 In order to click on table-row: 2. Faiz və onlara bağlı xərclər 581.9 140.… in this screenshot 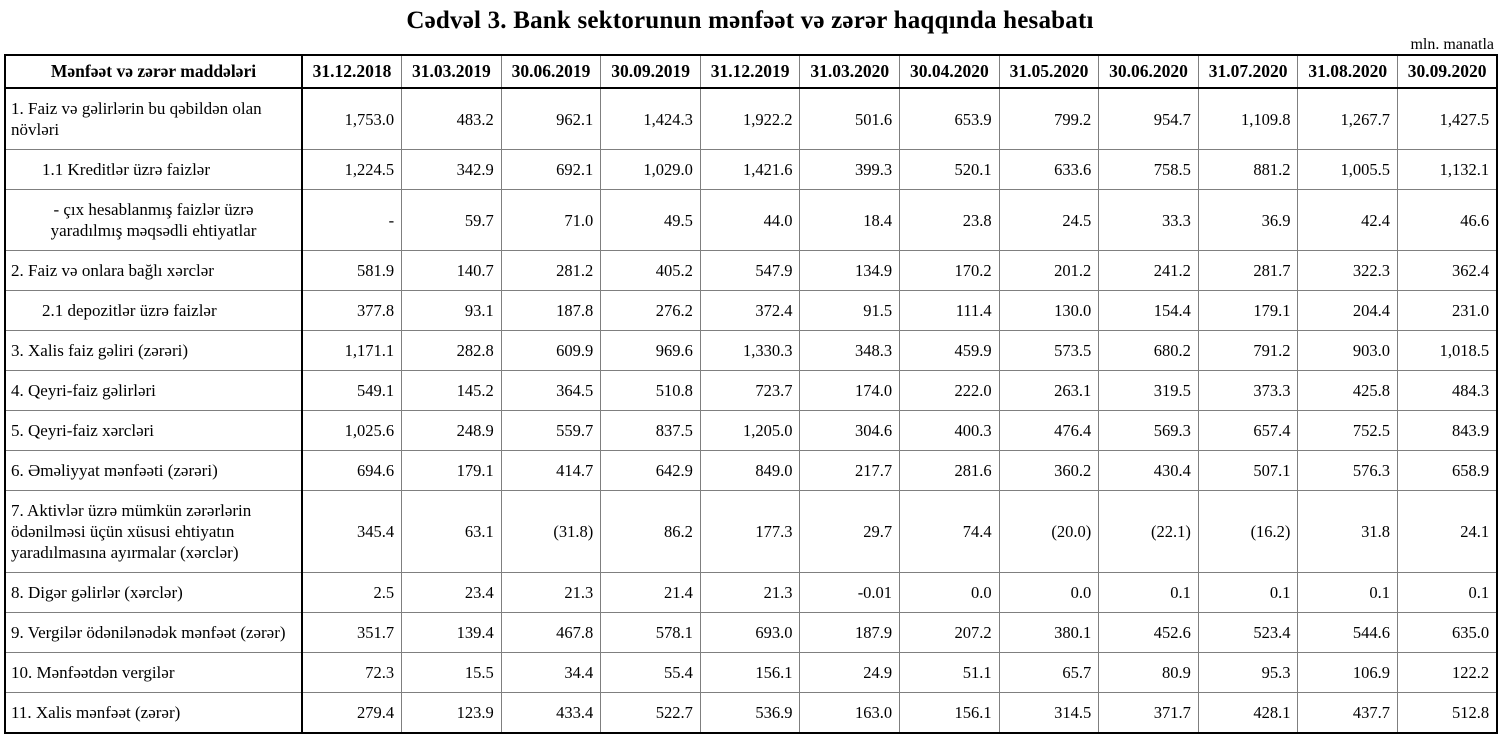, I will do `click(751, 270)`.